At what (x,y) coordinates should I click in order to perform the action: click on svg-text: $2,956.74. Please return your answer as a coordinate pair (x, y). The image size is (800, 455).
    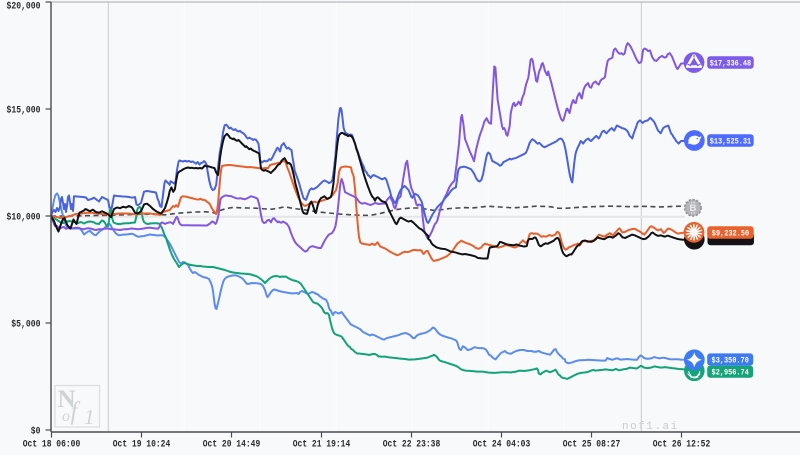
    Looking at the image, I should click on (730, 373).